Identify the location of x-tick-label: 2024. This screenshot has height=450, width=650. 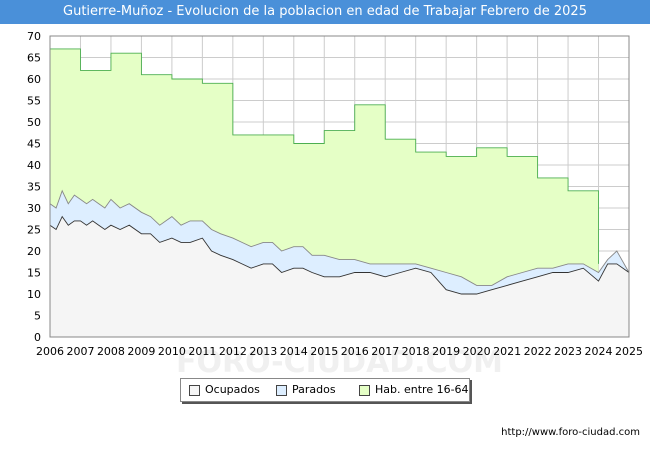
(599, 351).